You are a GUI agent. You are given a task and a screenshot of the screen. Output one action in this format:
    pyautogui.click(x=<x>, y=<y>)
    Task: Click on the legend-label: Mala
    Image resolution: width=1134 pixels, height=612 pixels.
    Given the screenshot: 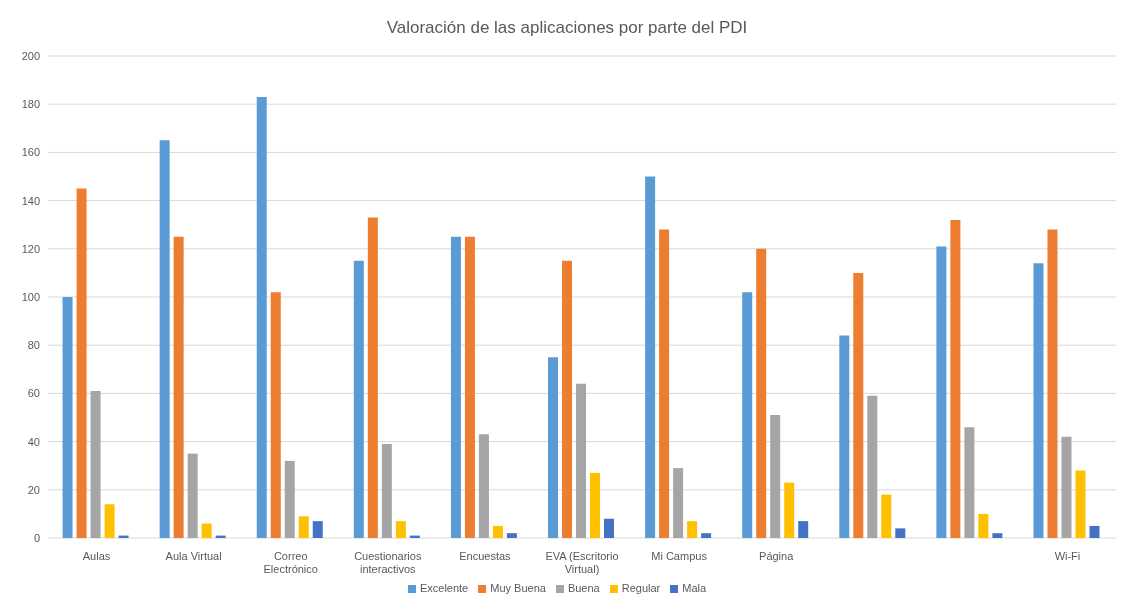 What is the action you would take?
    pyautogui.click(x=694, y=588)
    